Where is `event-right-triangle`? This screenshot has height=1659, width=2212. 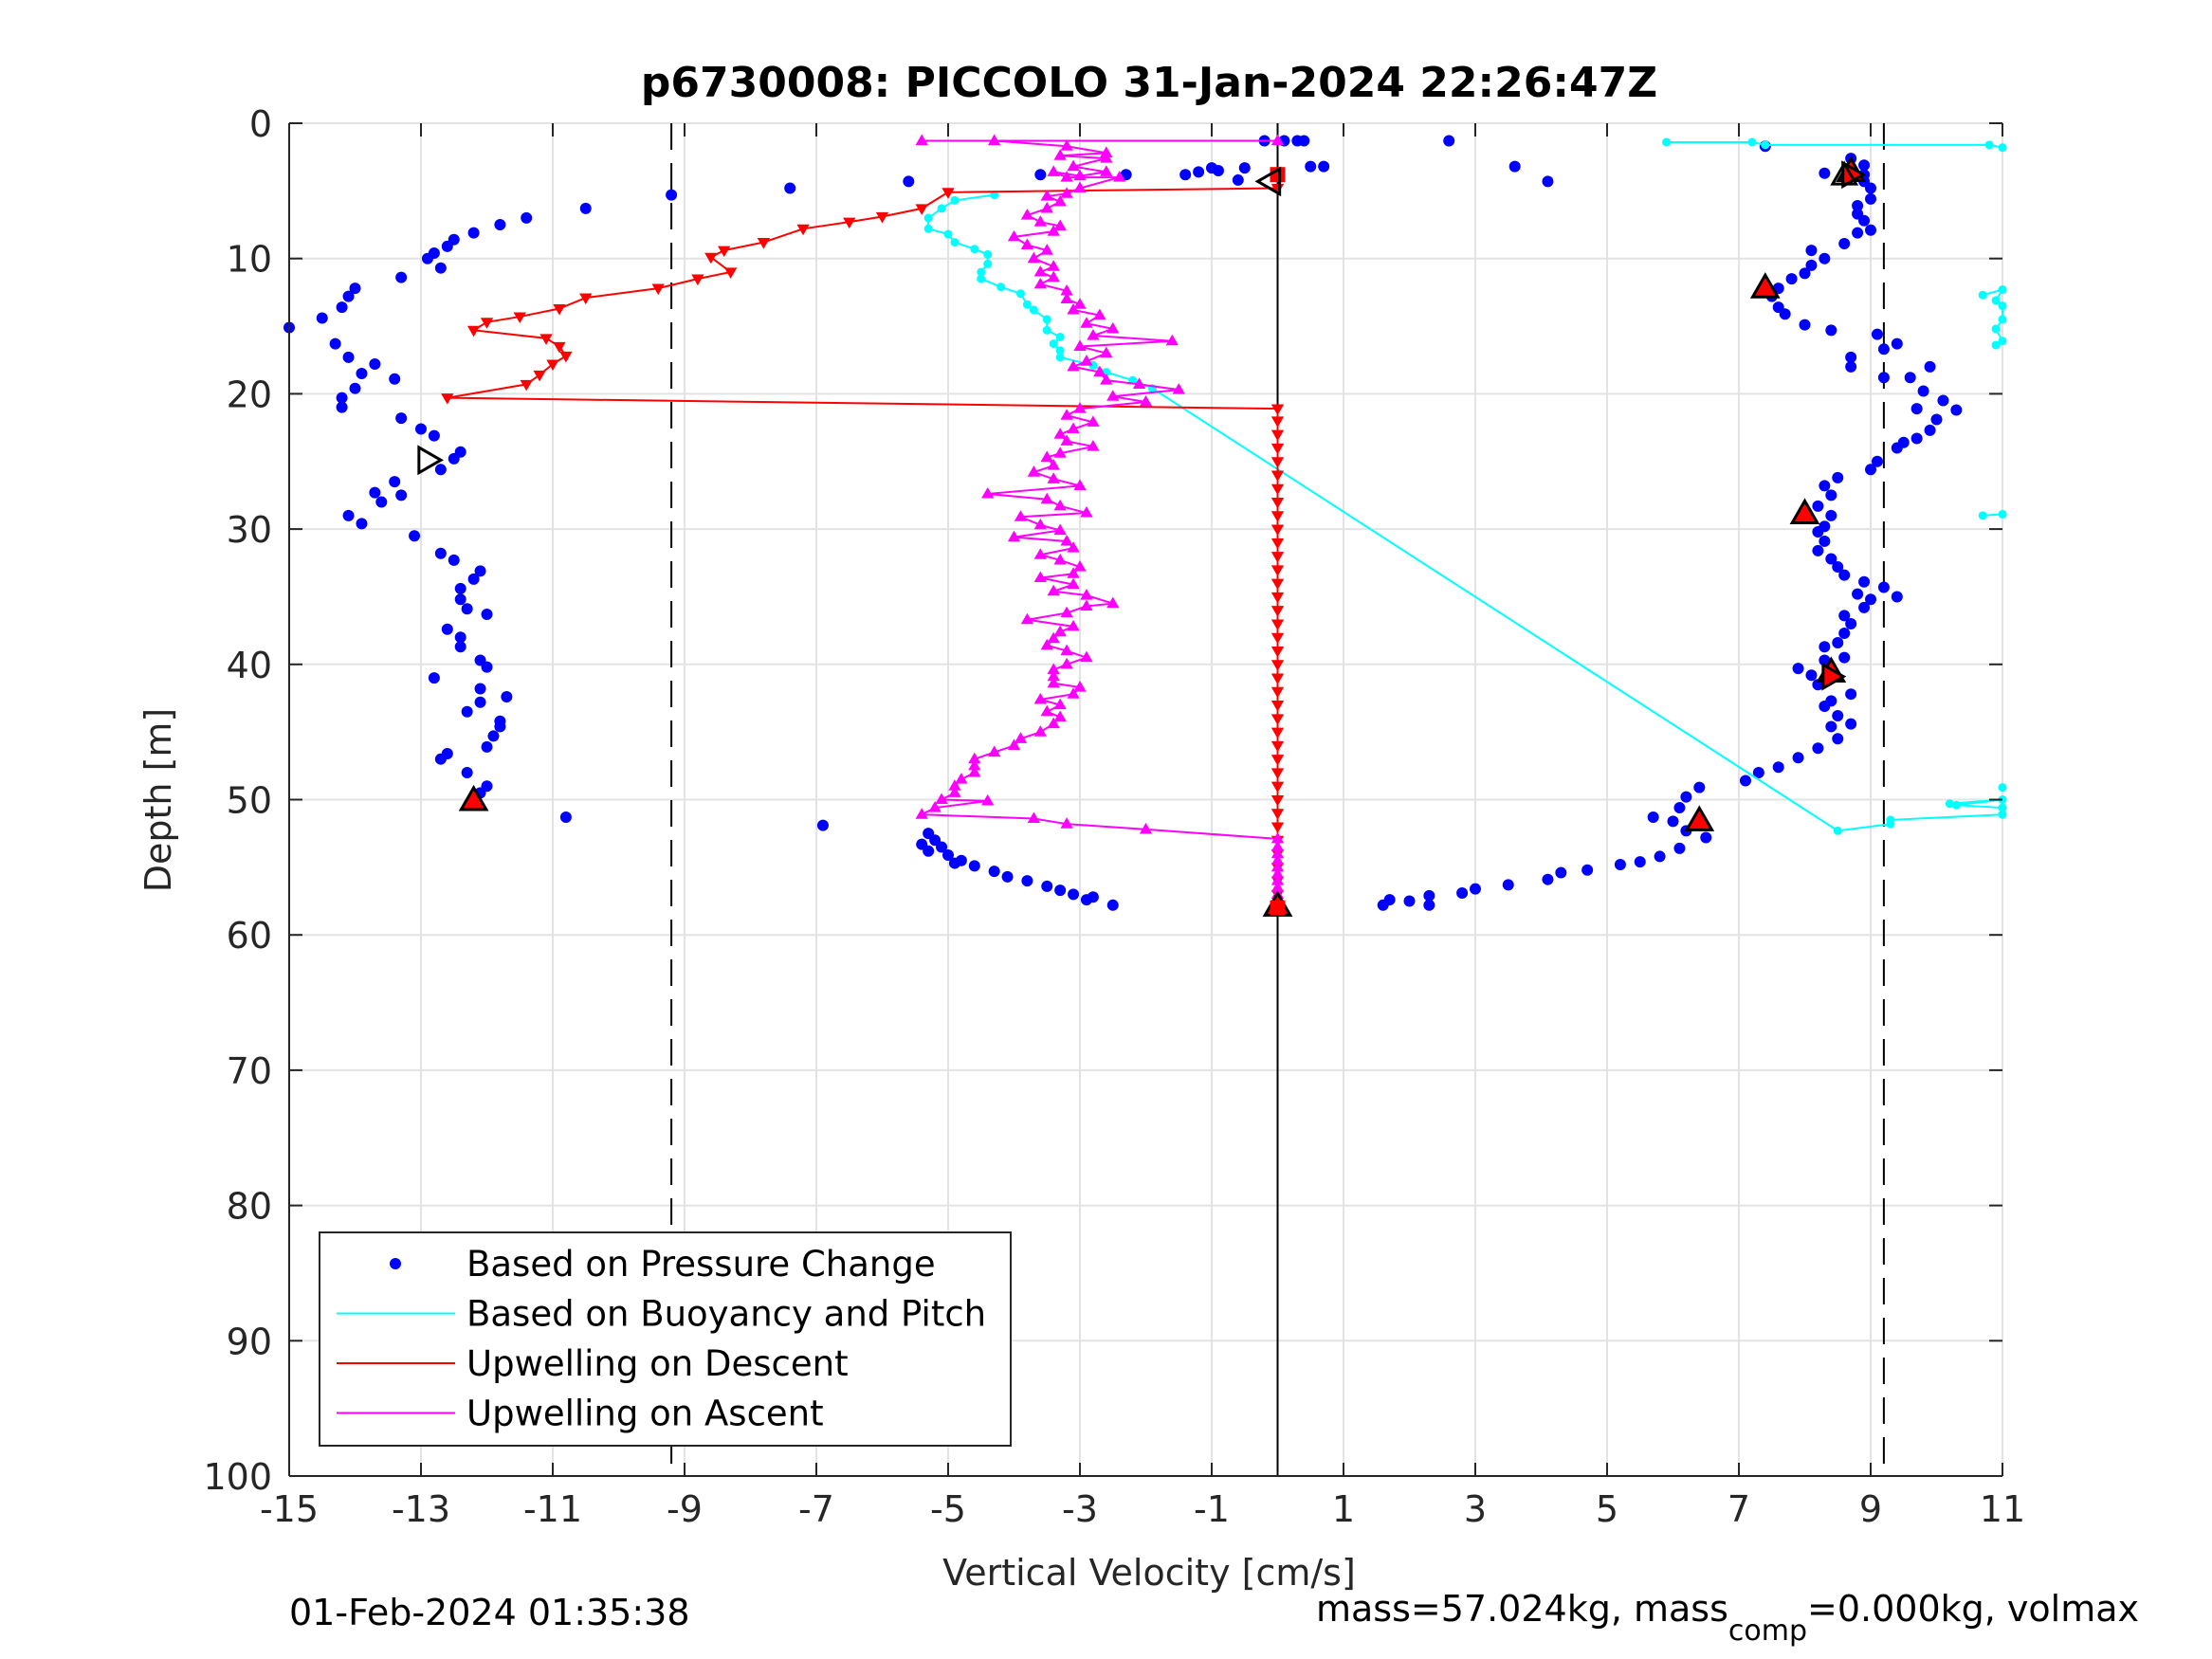
event-right-triangle is located at coordinates (1834, 676).